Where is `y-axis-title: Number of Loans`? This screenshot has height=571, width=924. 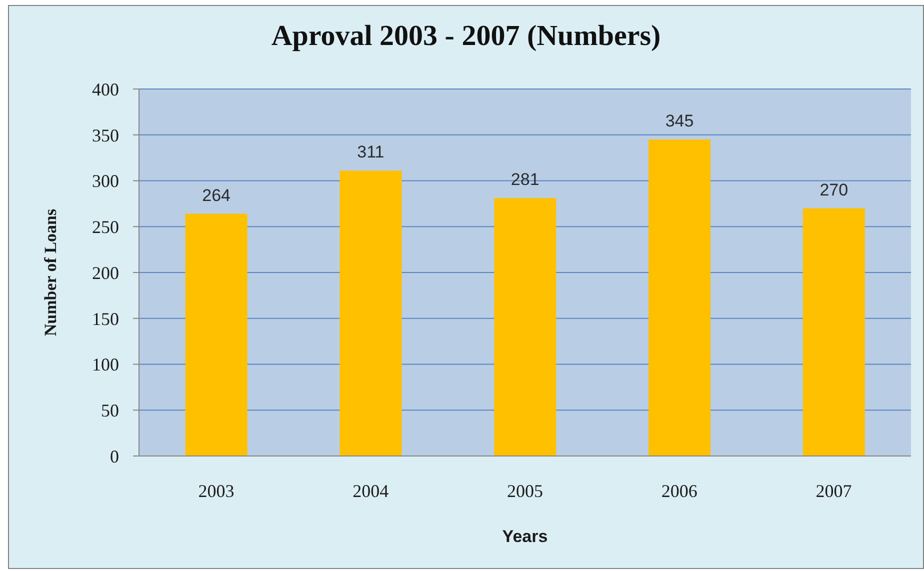
y-axis-title: Number of Loans is located at coordinates (50, 272).